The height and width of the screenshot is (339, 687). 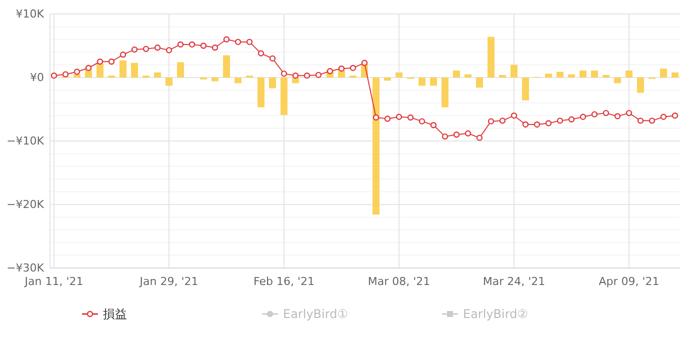 I want to click on legend-label: EarlyBird①, so click(x=315, y=314).